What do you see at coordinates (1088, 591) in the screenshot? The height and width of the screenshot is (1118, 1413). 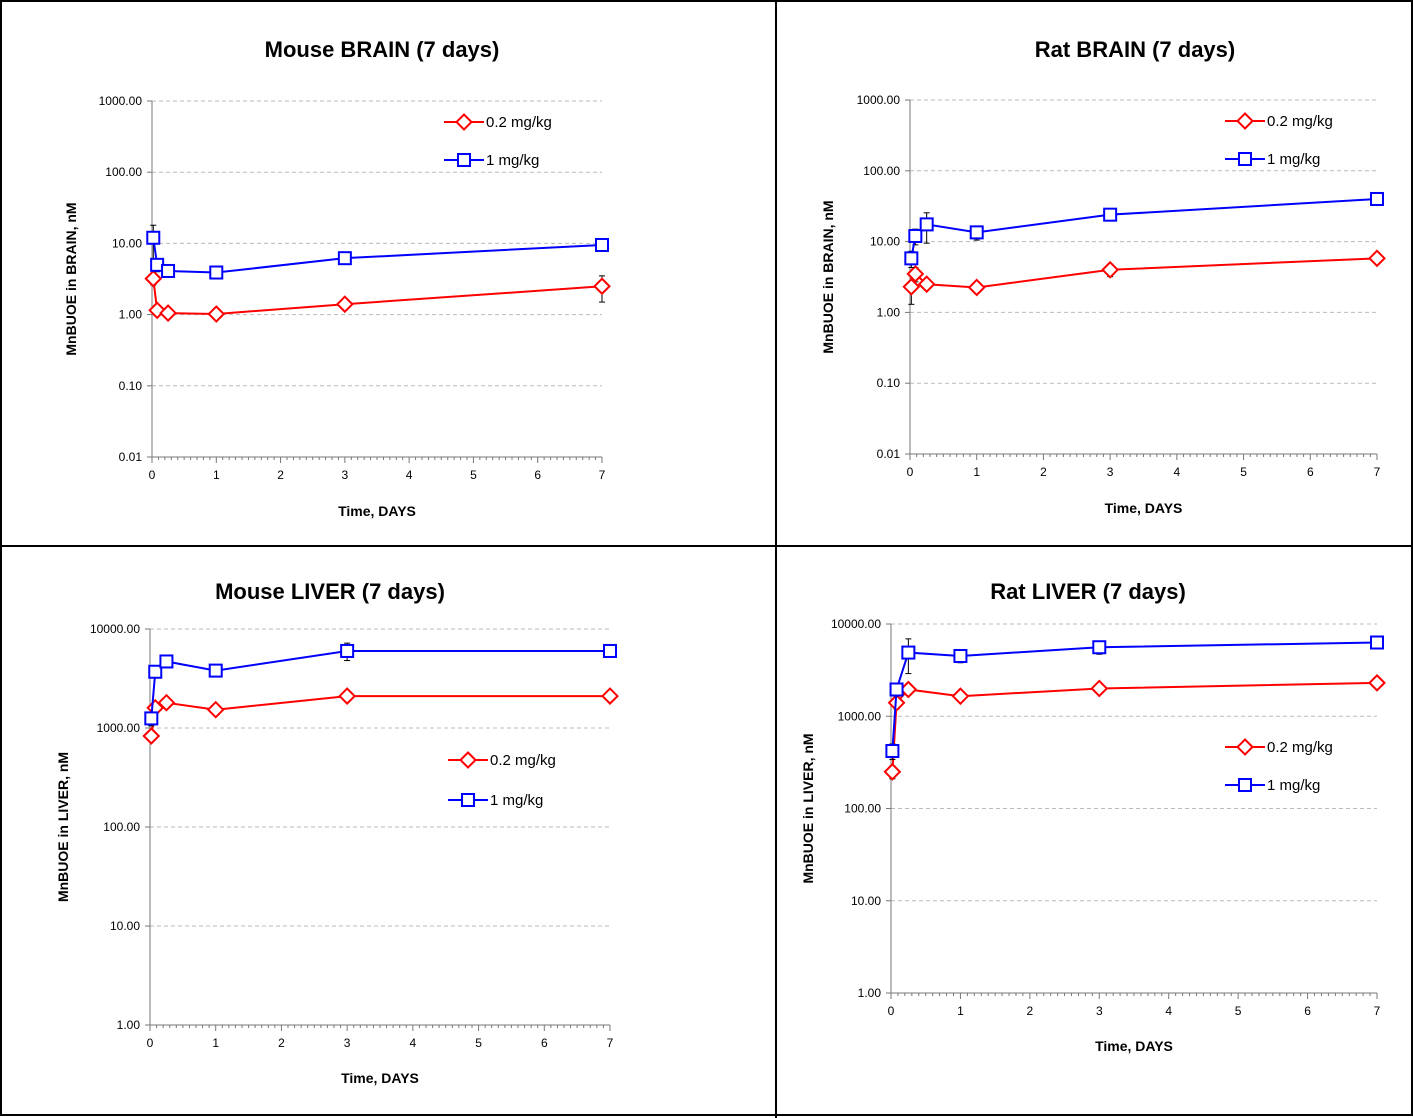 I see `chart-title: Rat LIVER (7 days)` at bounding box center [1088, 591].